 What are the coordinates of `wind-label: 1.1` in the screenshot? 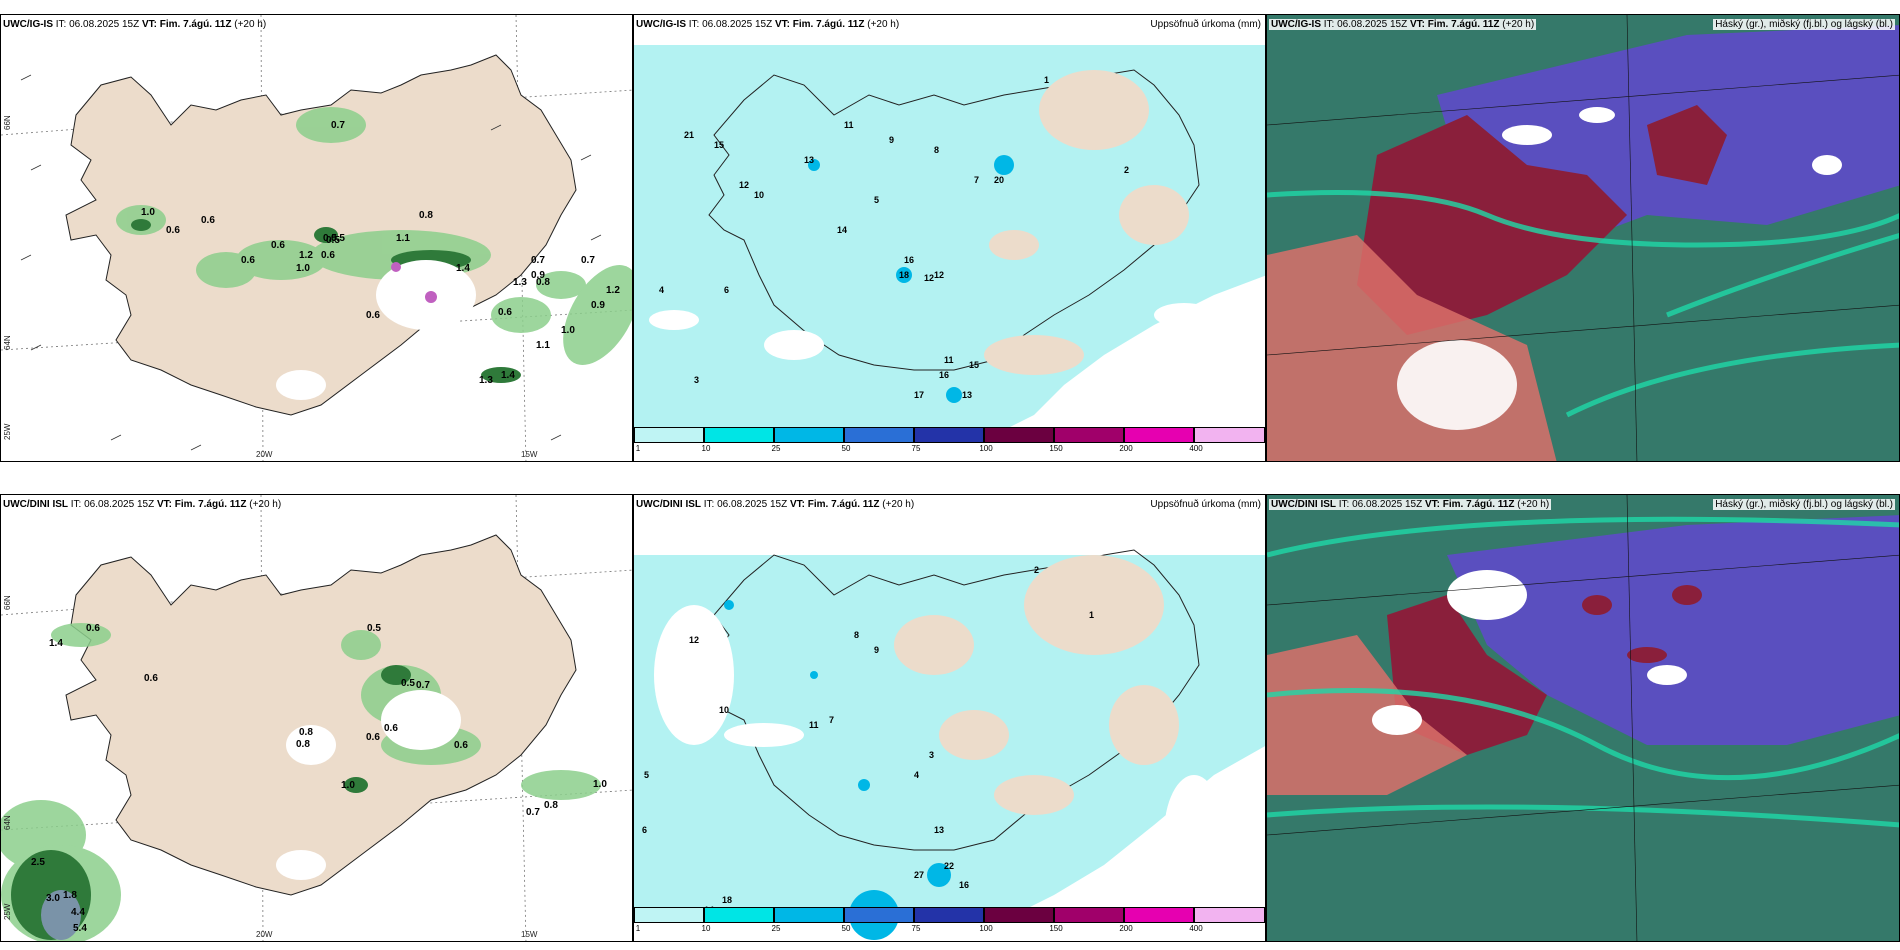 It's located at (403, 238).